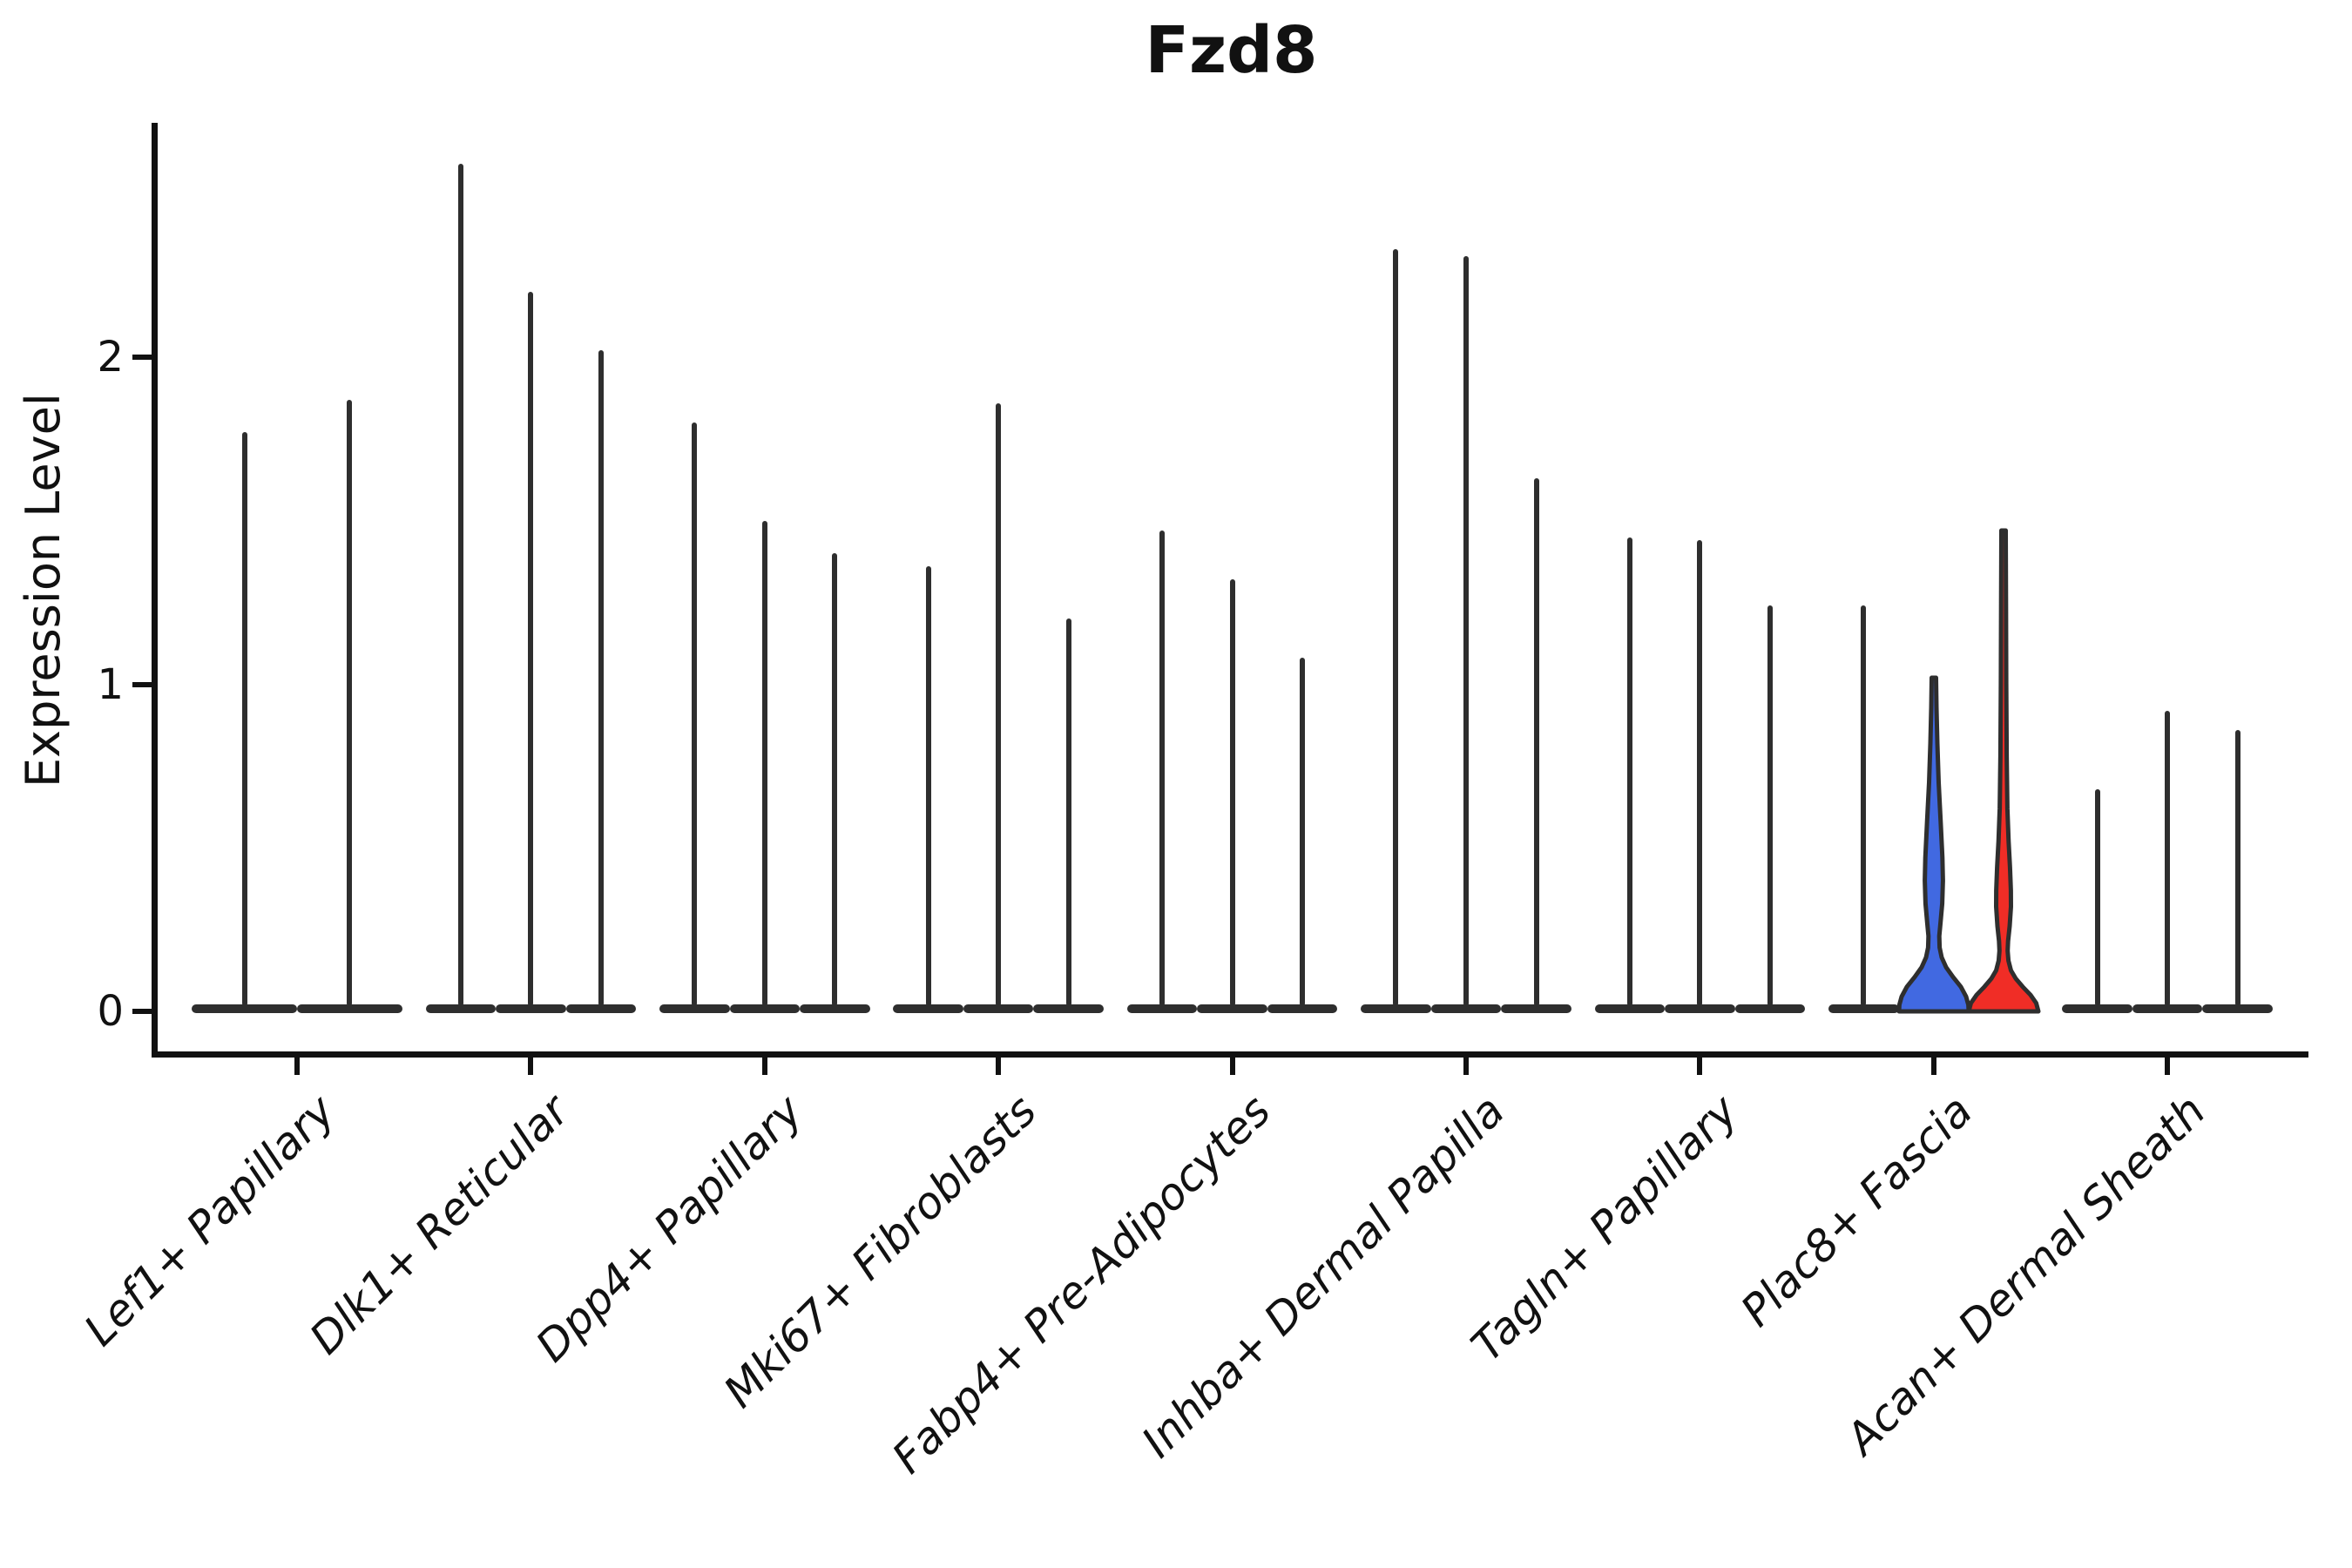 The width and height of the screenshot is (2352, 1568). Describe the element at coordinates (1068, 812) in the screenshot. I see `violin-stem-g4-v3` at that location.